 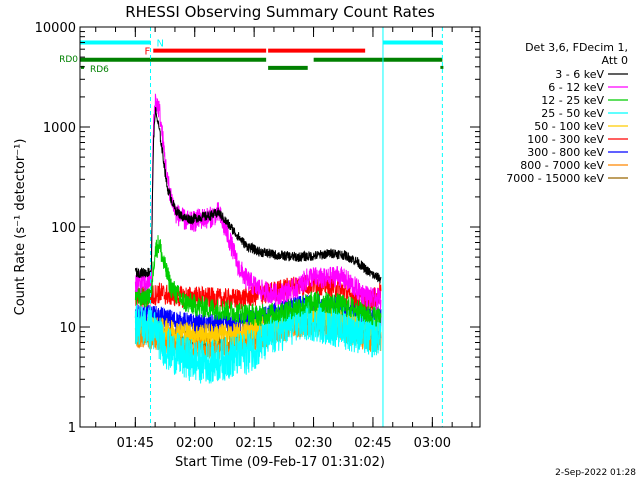 I want to click on series-line-12-25-kev, so click(x=258, y=281).